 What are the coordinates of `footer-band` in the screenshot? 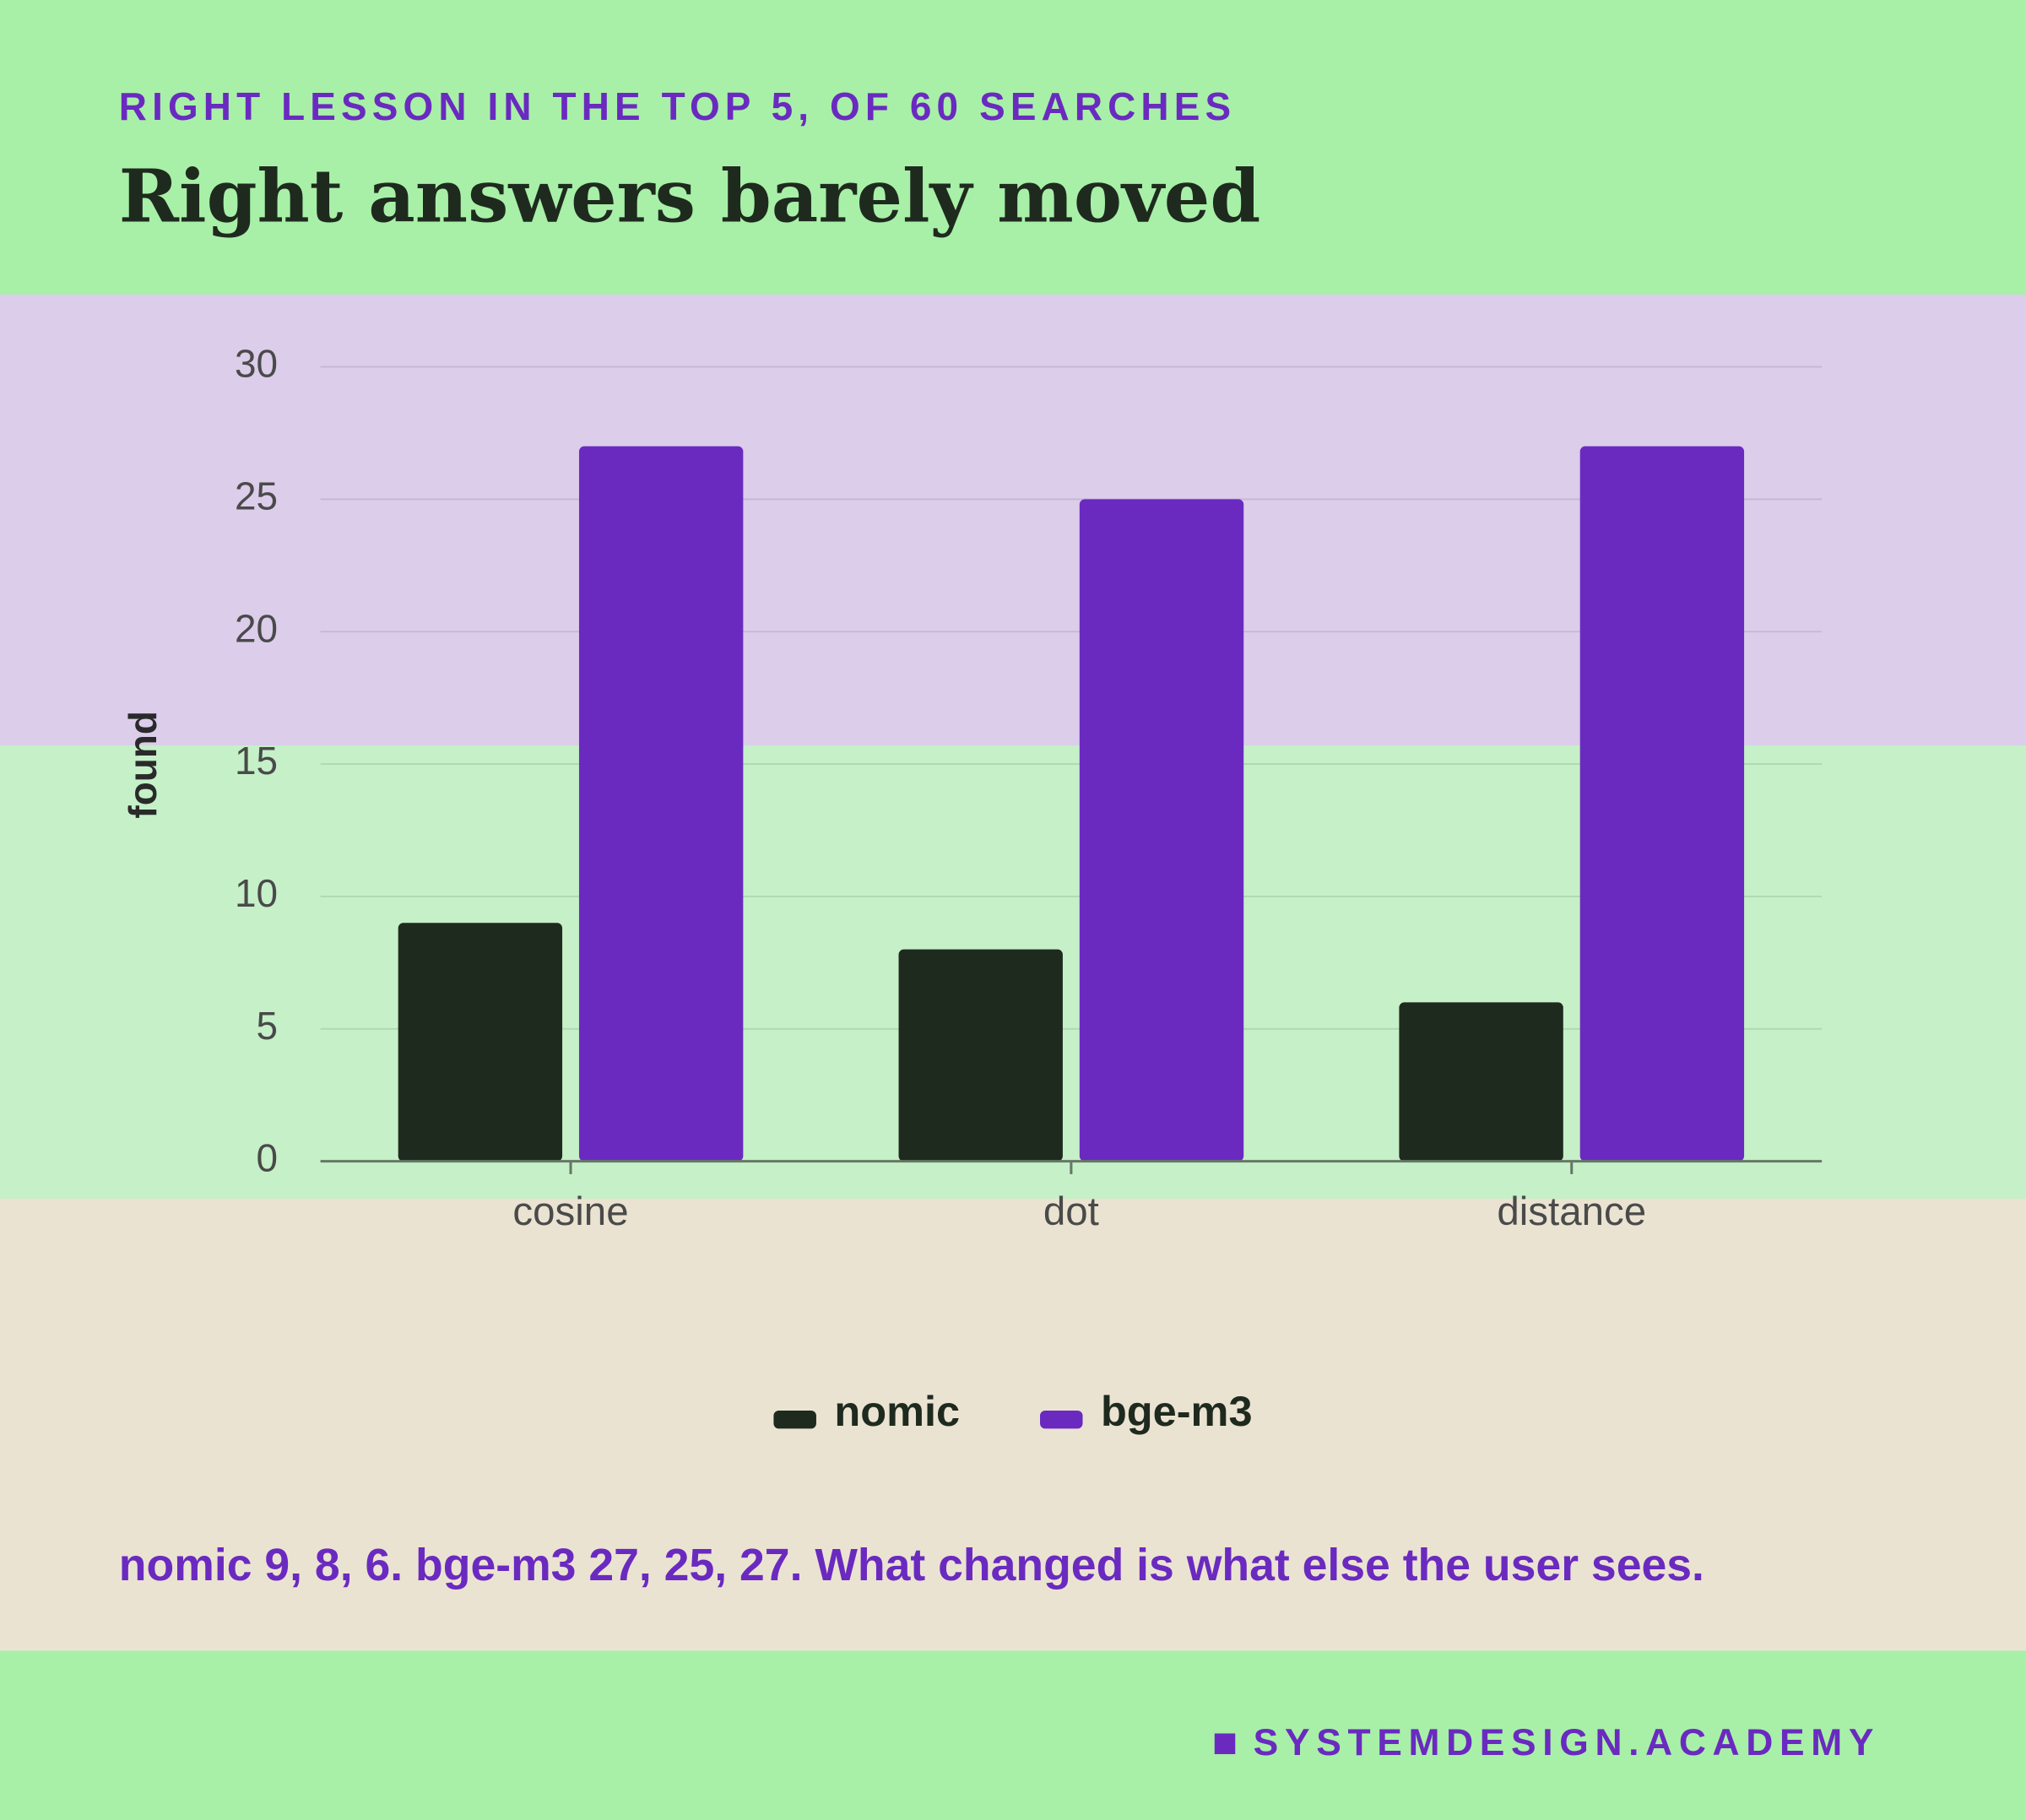 It's located at (1013, 1735).